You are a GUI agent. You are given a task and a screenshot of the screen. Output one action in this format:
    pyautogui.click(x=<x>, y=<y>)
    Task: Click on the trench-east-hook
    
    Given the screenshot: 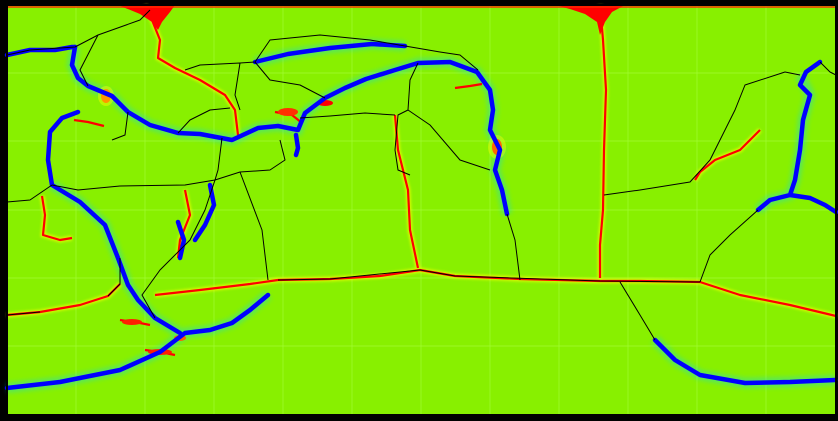 What is the action you would take?
    pyautogui.click(x=812, y=203)
    